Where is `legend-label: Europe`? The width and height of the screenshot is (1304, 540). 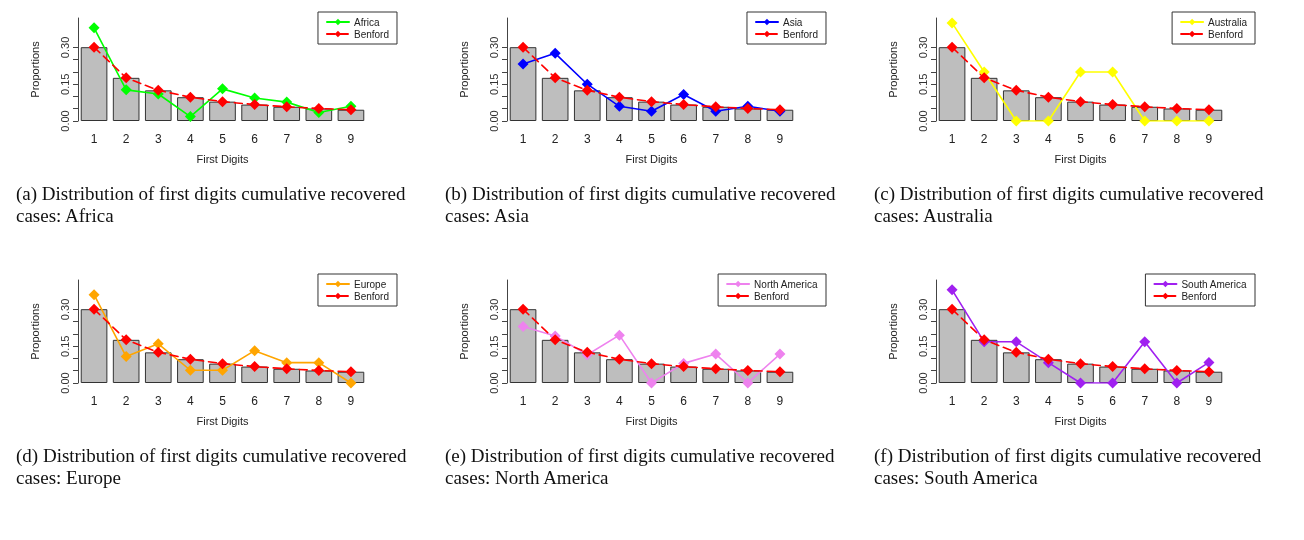
legend-label: Europe is located at coordinates (370, 284).